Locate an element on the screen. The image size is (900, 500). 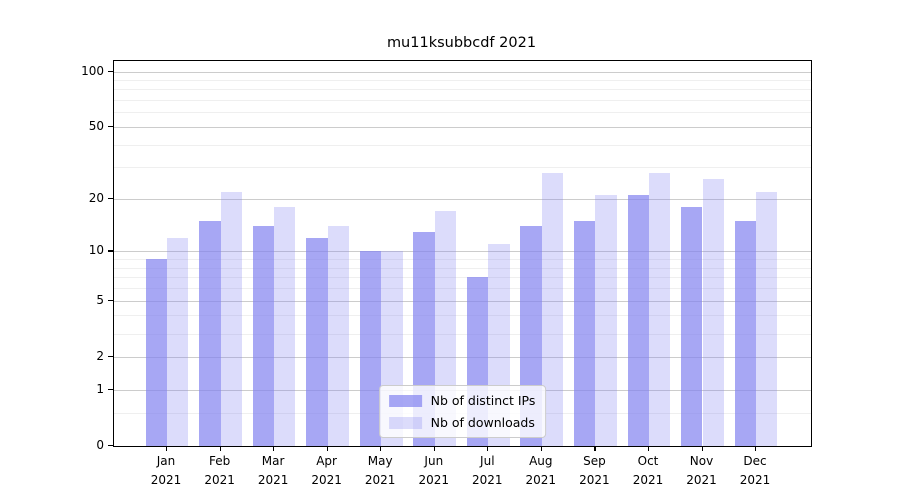
bar-distinct-ips-mar is located at coordinates (263, 336).